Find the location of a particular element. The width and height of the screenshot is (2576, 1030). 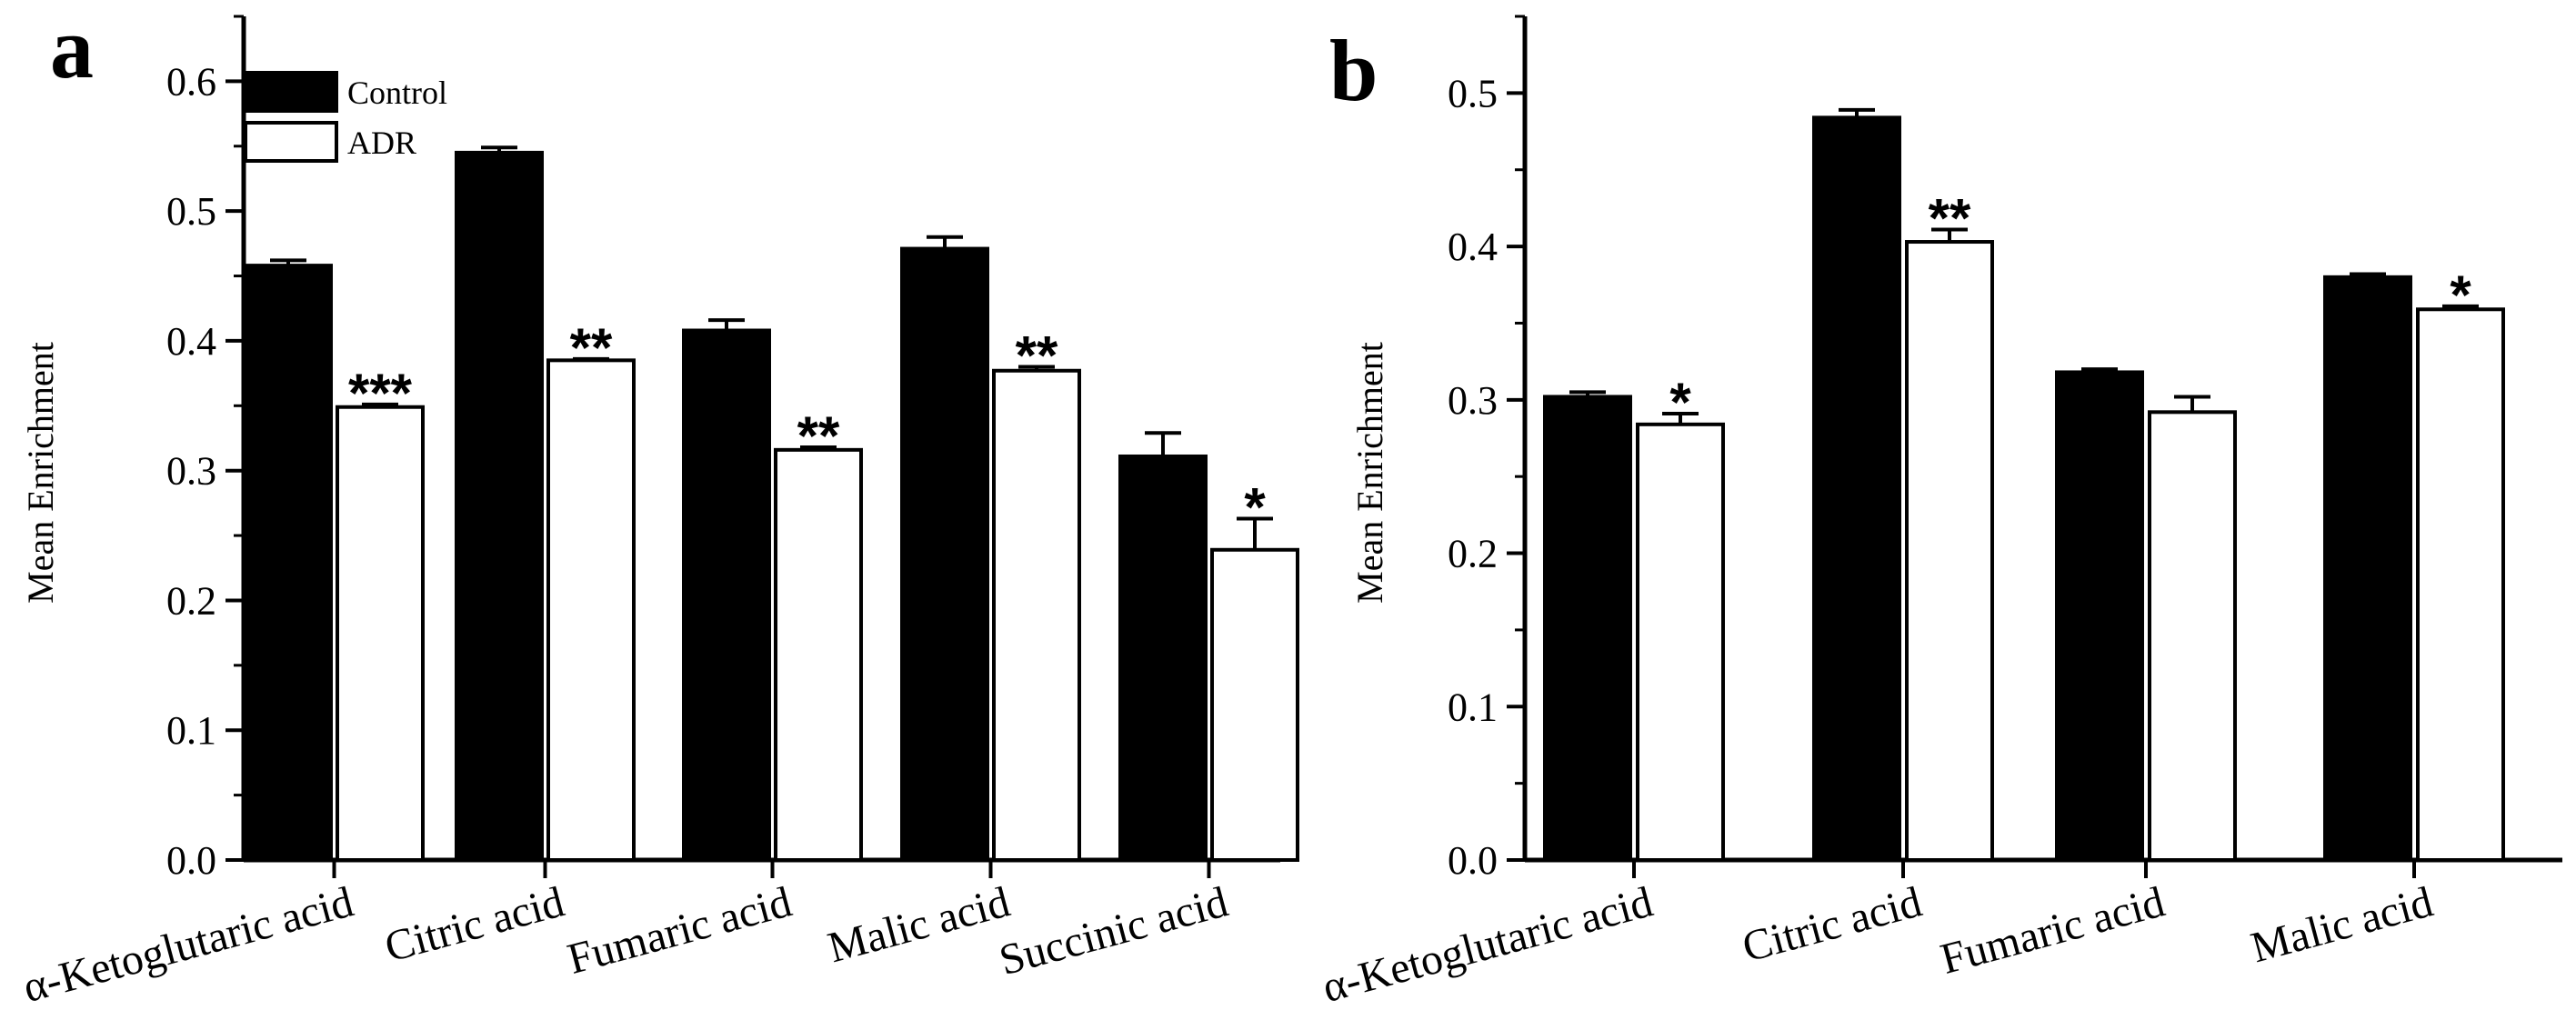

panel-b-label: b is located at coordinates (1353, 71).